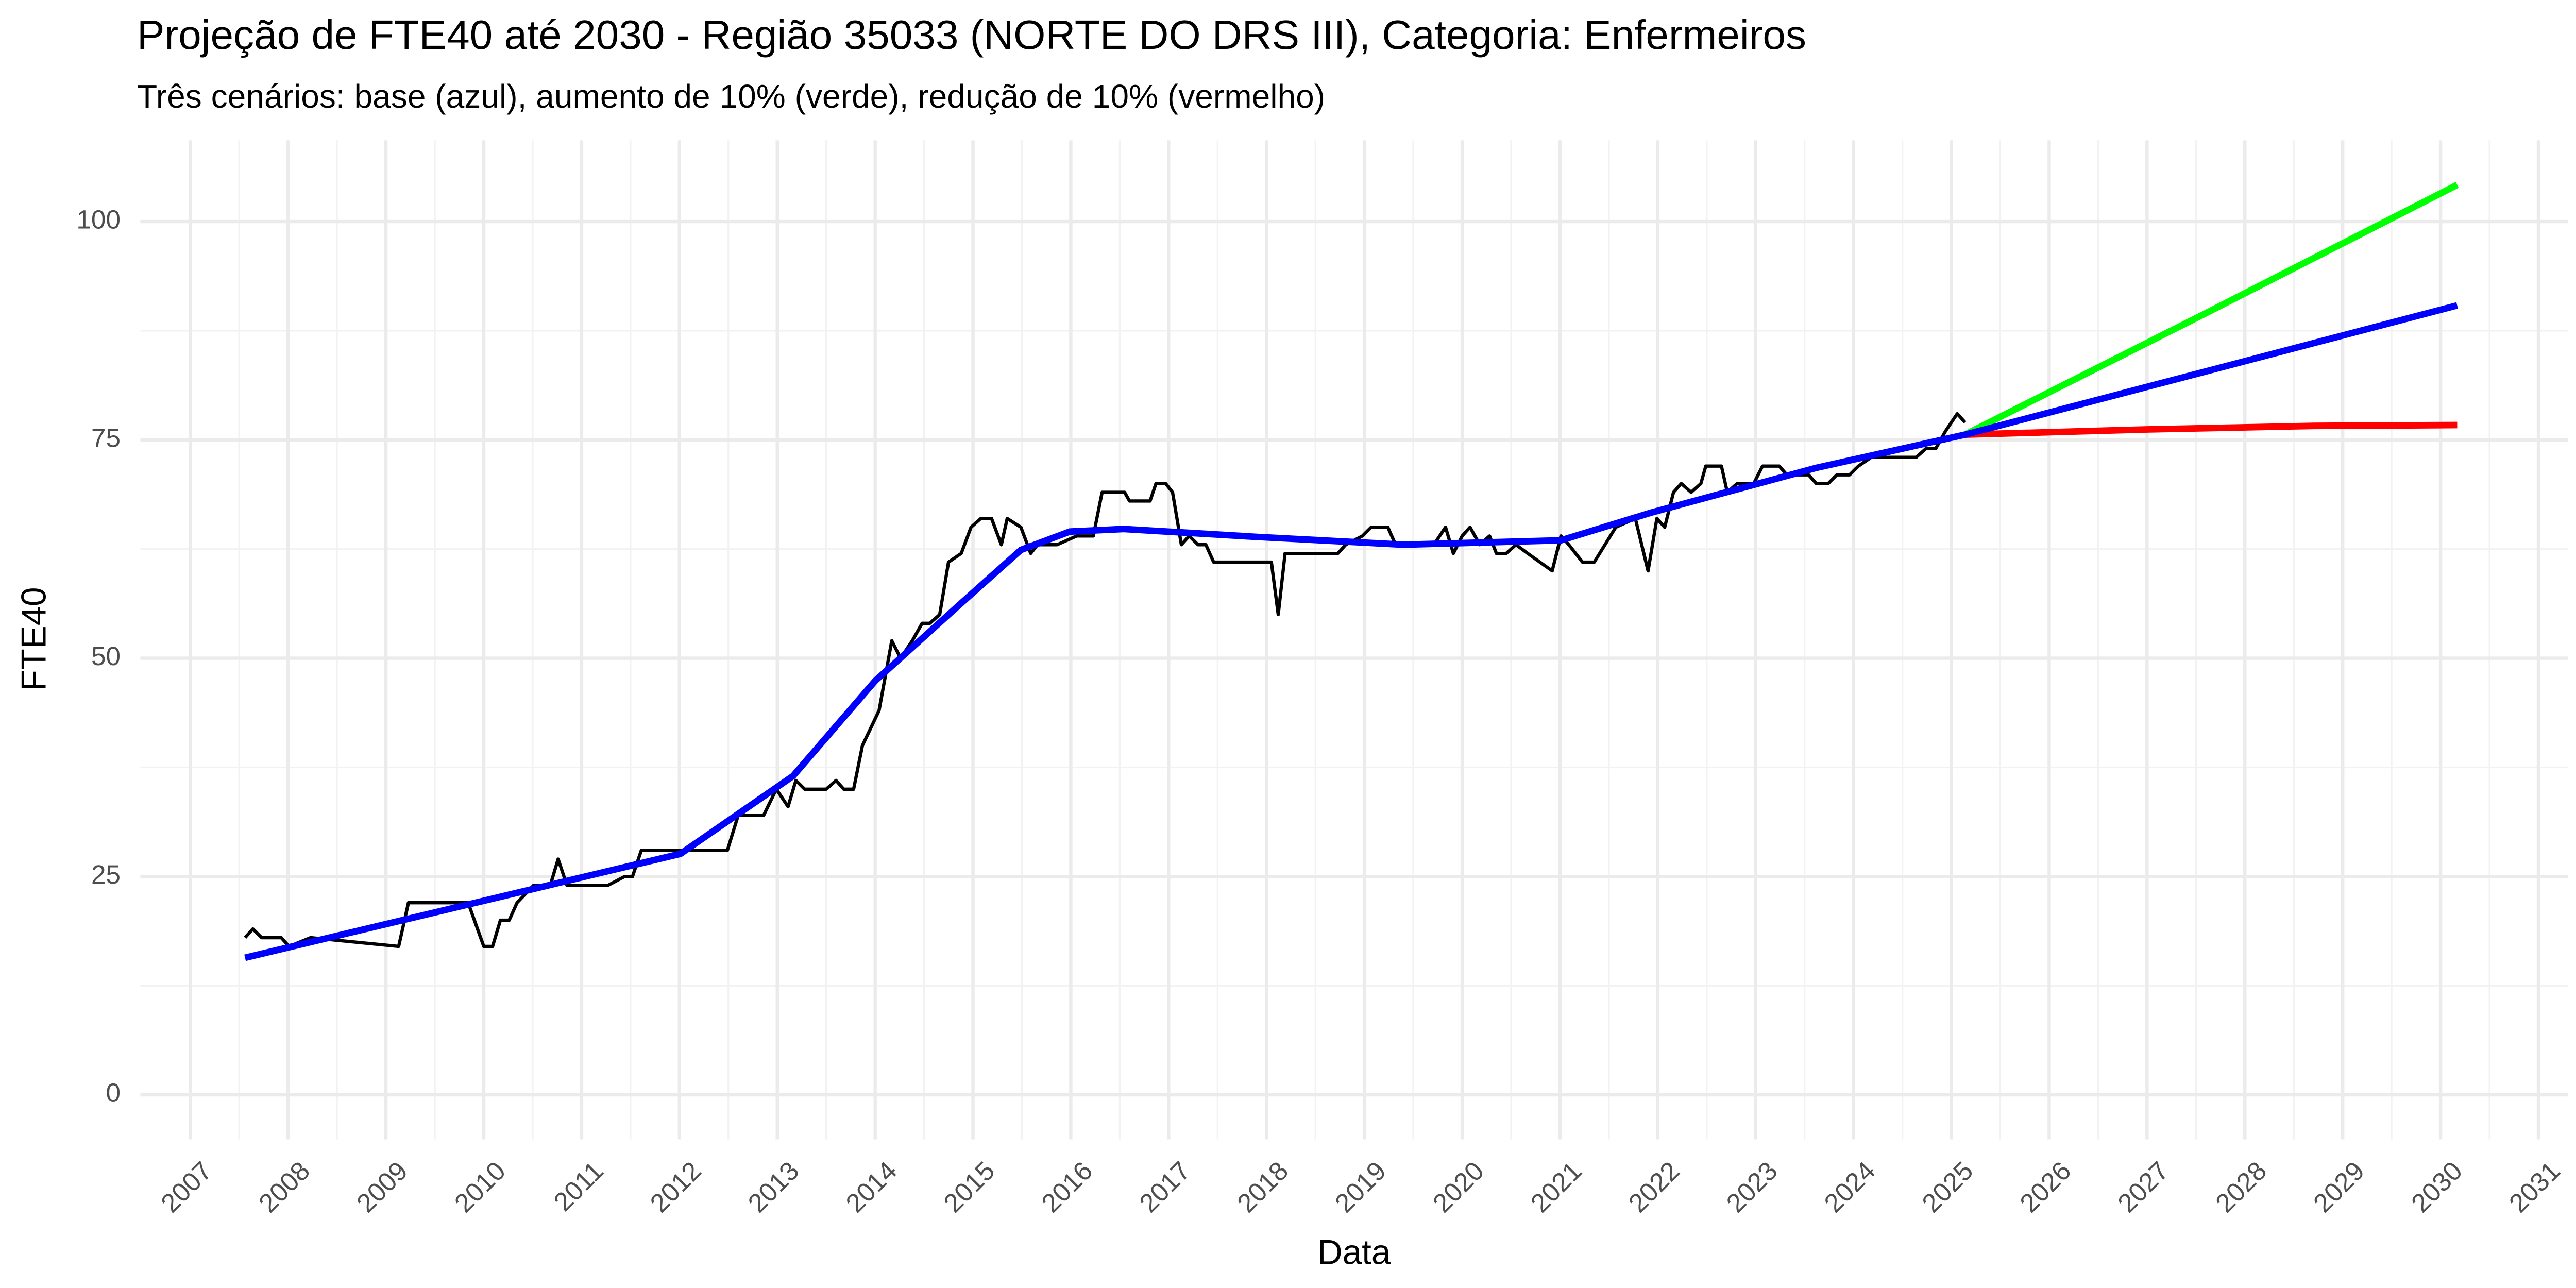  I want to click on x-tick-label: 2011, so click(578, 1186).